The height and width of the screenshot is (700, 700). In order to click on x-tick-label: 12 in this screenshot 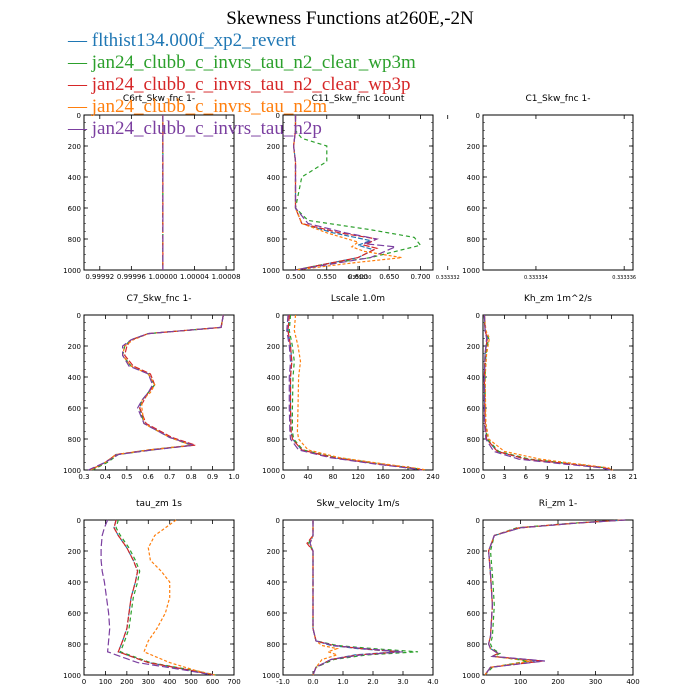, I will do `click(568, 477)`.